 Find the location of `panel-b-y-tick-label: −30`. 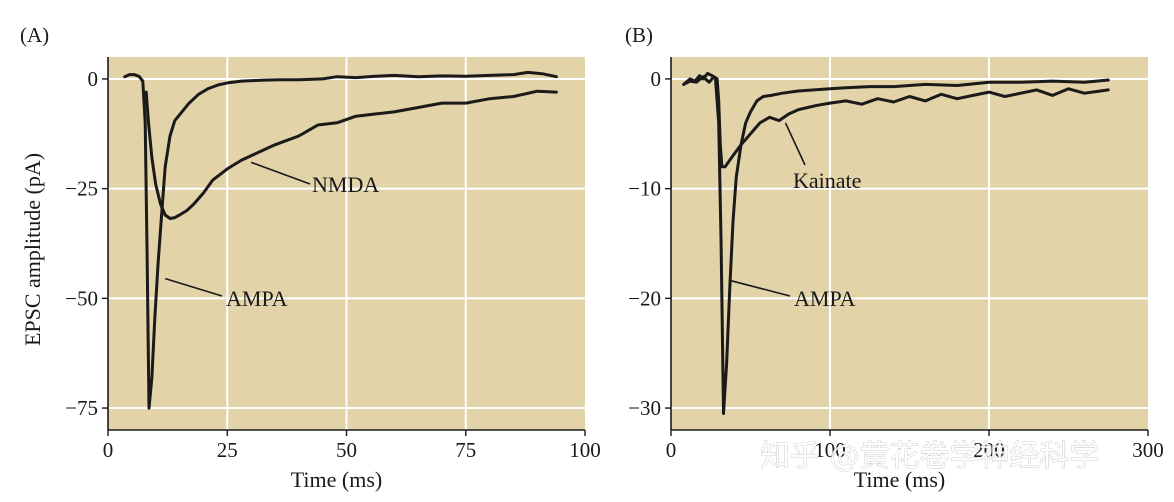

panel-b-y-tick-label: −30 is located at coordinates (644, 408).